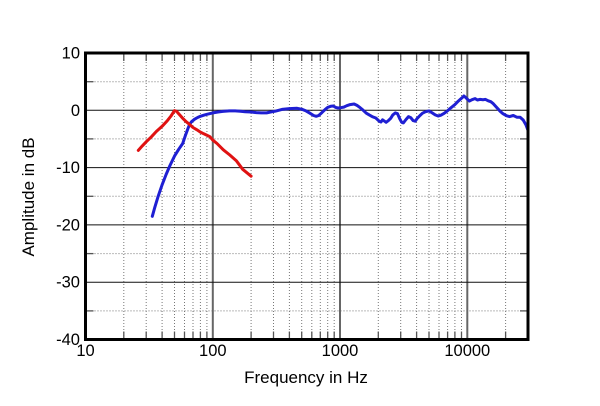 Image resolution: width=600 pixels, height=406 pixels. I want to click on y-tick-label: 10, so click(71, 54).